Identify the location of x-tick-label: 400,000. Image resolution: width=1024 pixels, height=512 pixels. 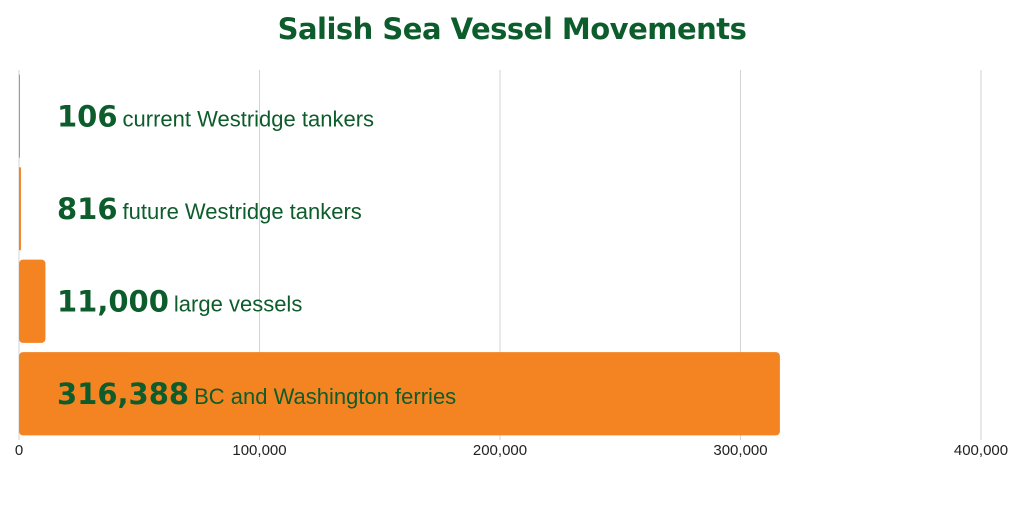
(981, 450).